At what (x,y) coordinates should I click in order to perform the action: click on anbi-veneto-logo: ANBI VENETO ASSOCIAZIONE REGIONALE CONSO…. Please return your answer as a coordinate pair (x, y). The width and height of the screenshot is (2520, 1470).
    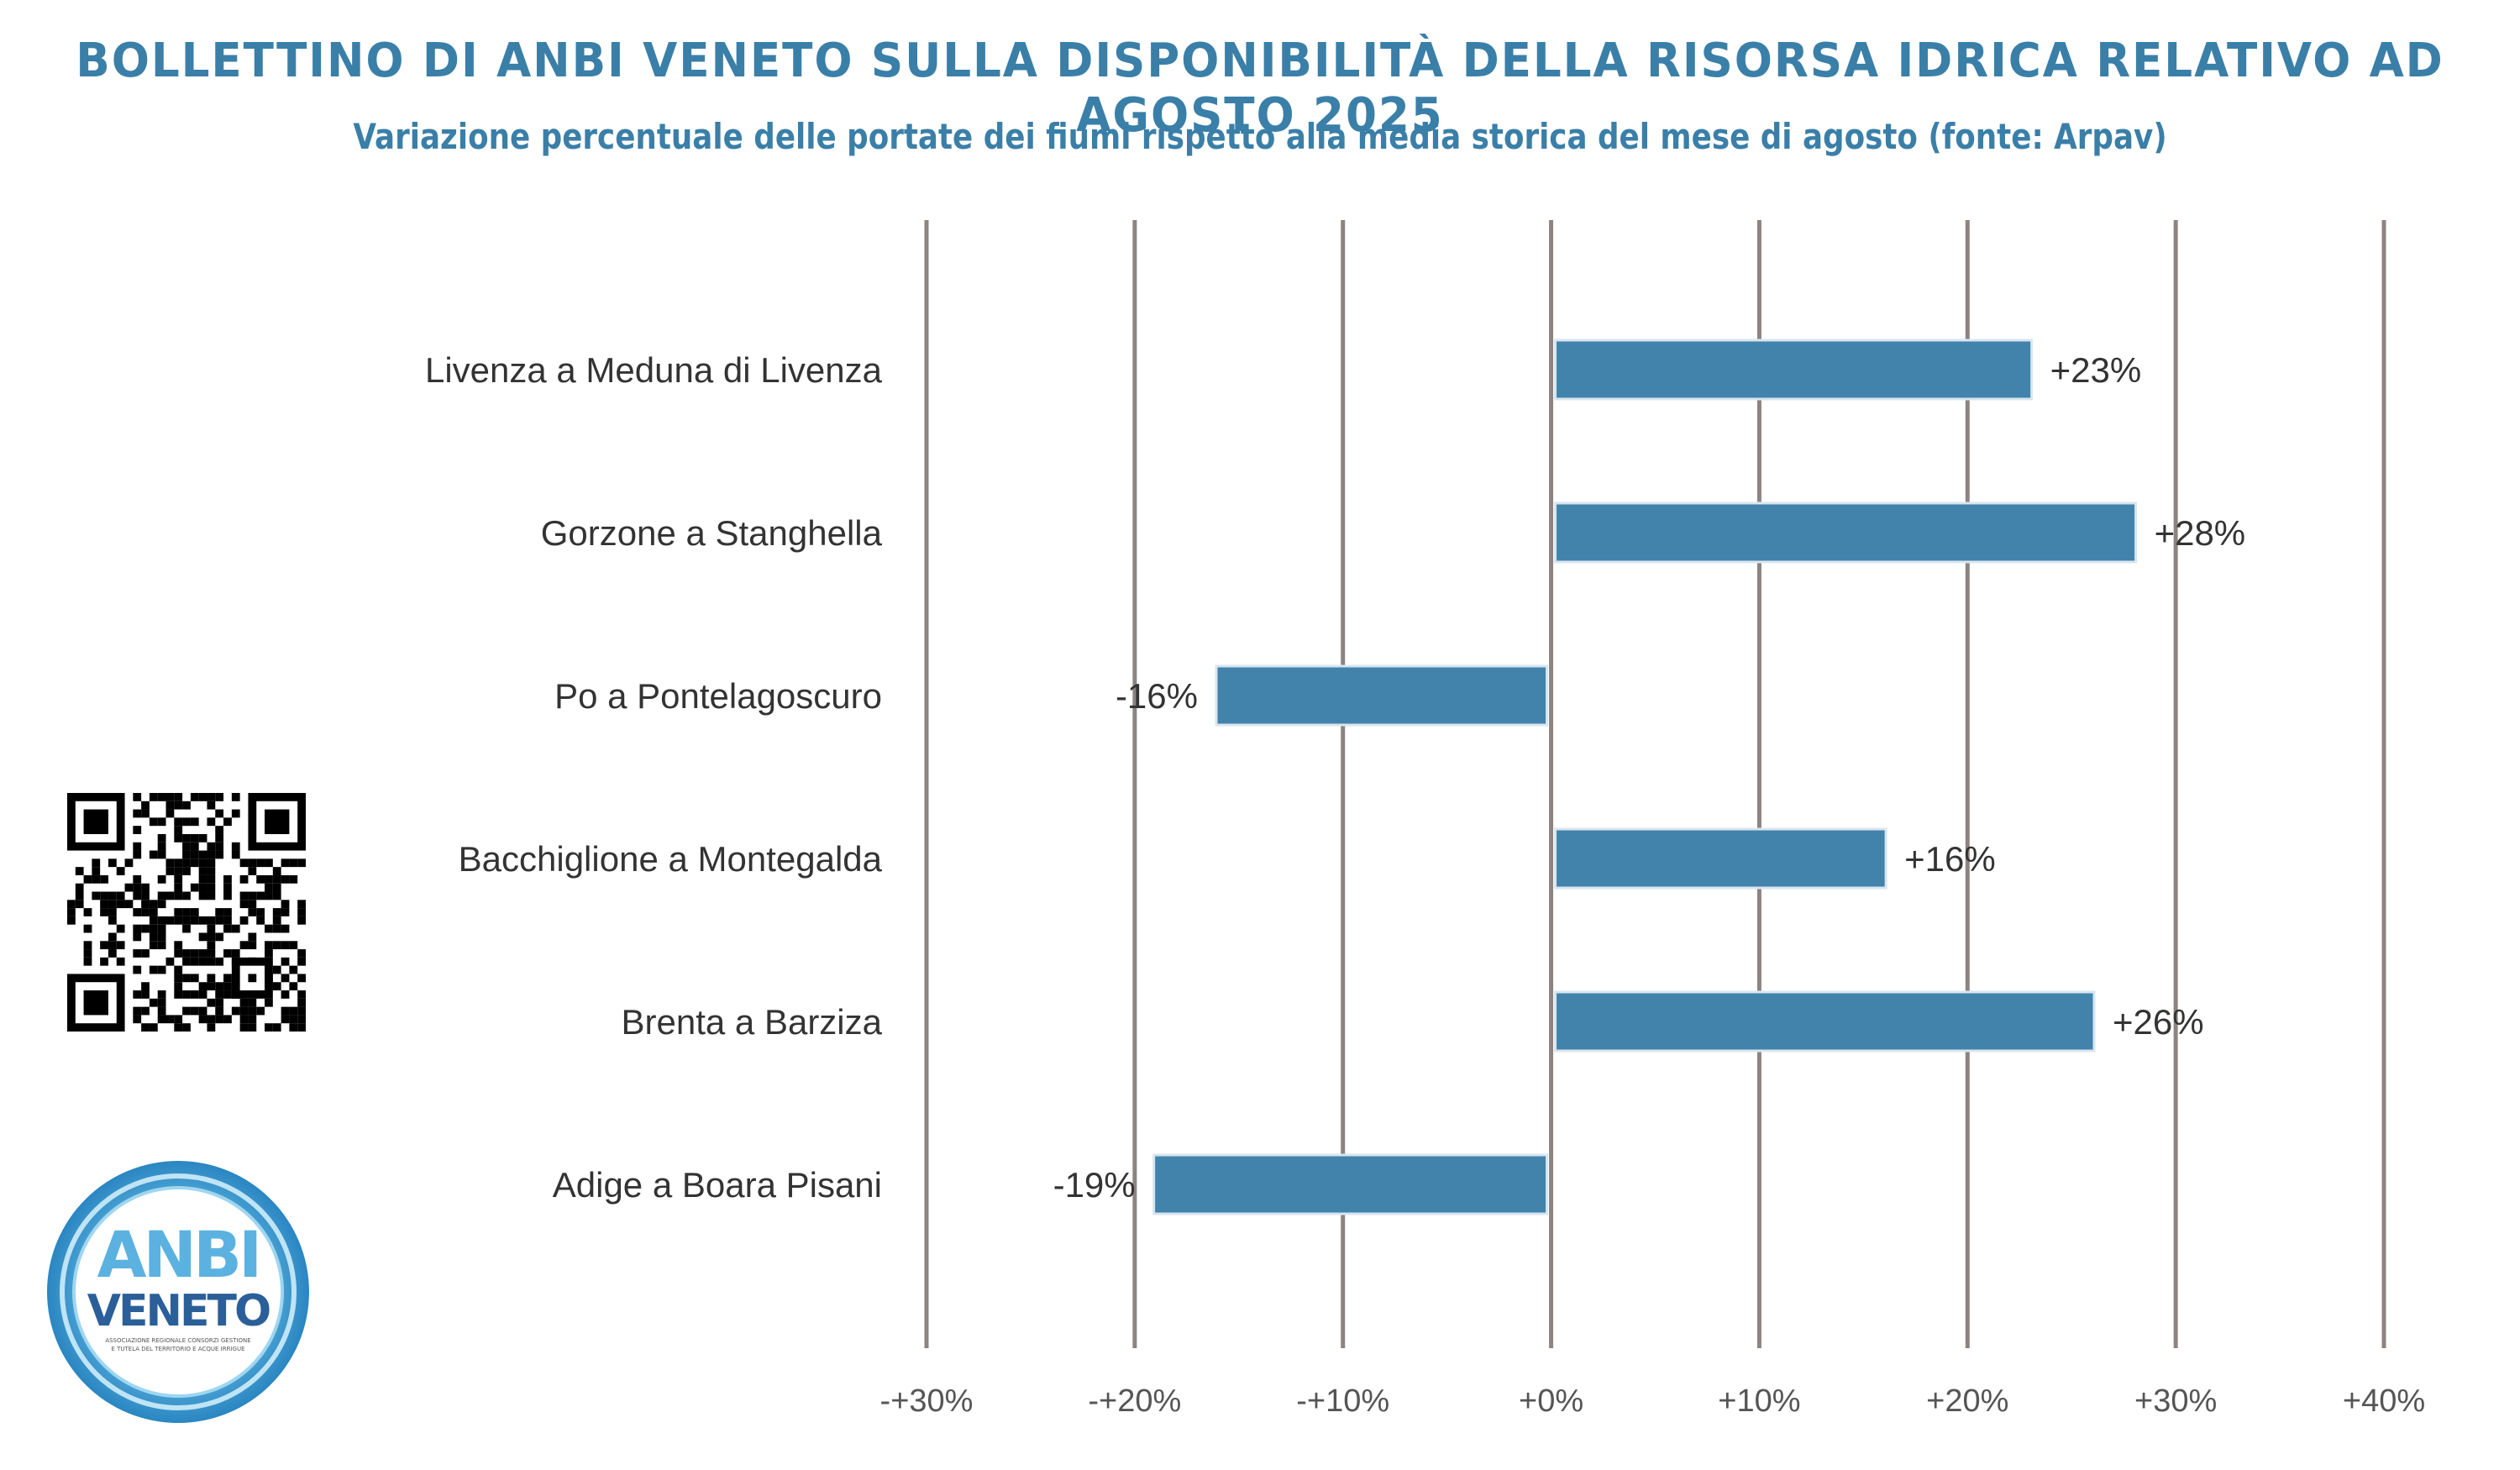
    Looking at the image, I should click on (178, 1292).